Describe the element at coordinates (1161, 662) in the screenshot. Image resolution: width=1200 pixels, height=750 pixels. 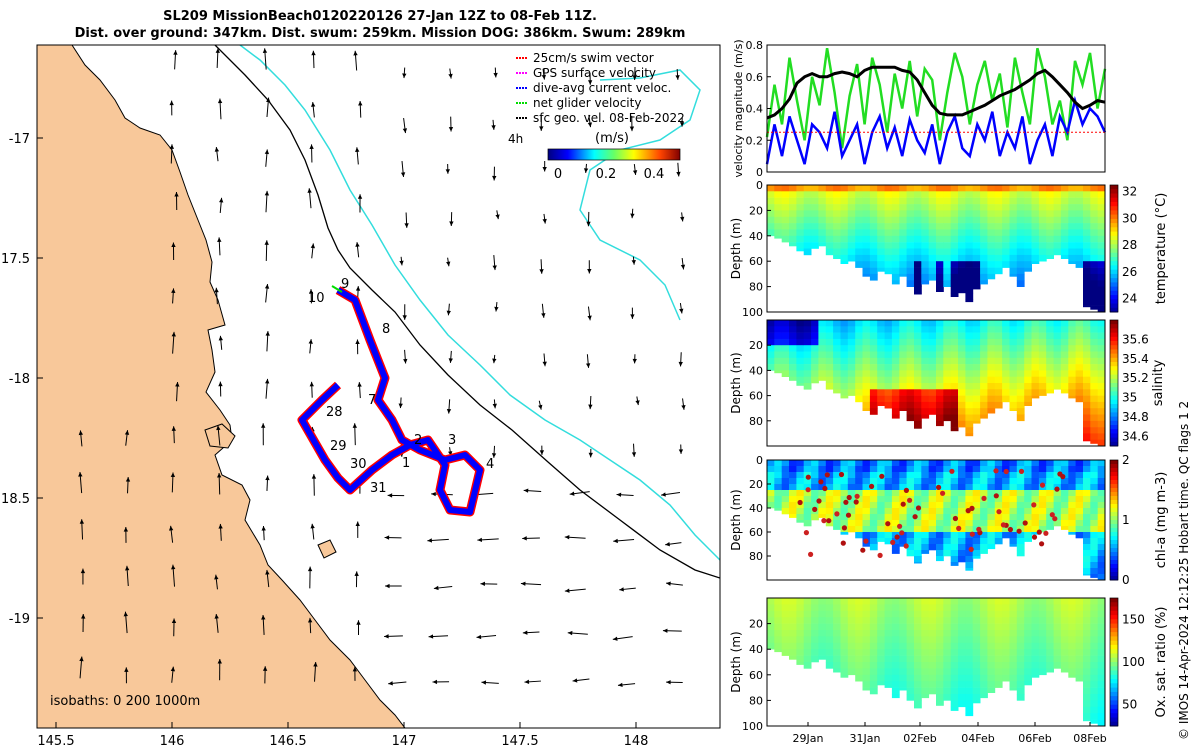
I see `colorbar-label: Ox. sat. ratio (%)` at that location.